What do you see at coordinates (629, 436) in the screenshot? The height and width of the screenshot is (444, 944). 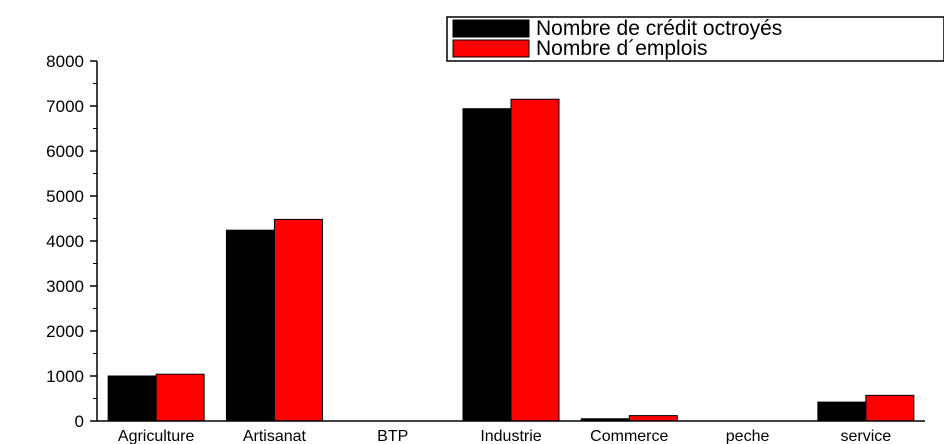 I see `x-tick-label: Commerce` at bounding box center [629, 436].